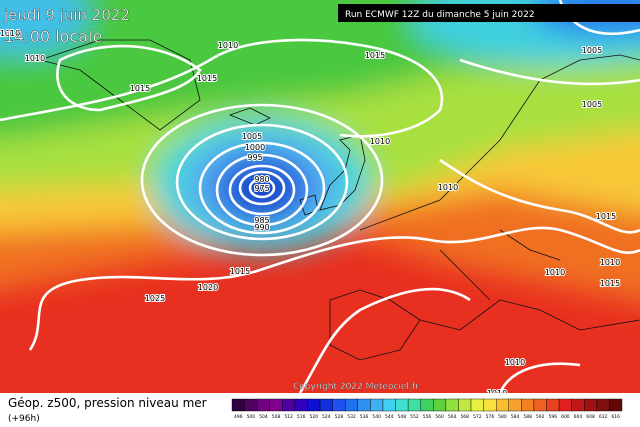 The height and width of the screenshot is (427, 640). Describe the element at coordinates (251, 417) in the screenshot. I see `colorbar-label: 500` at that location.